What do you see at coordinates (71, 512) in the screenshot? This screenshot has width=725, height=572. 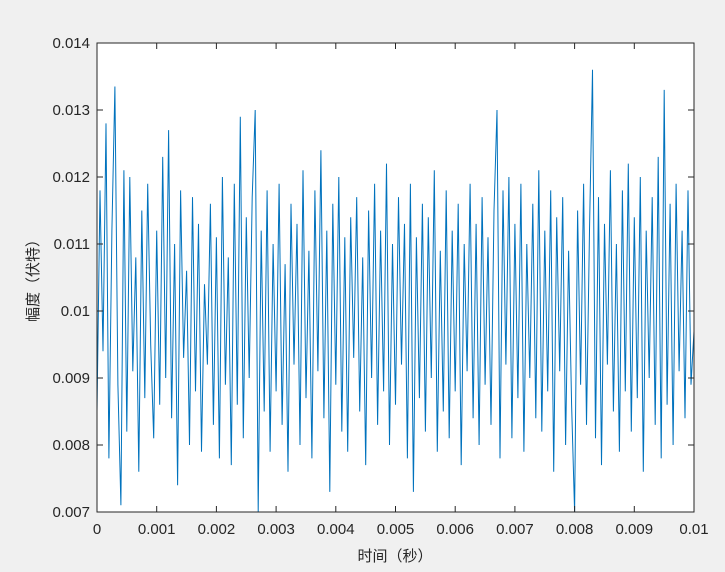 I see `y-tick-label: 0.007` at bounding box center [71, 512].